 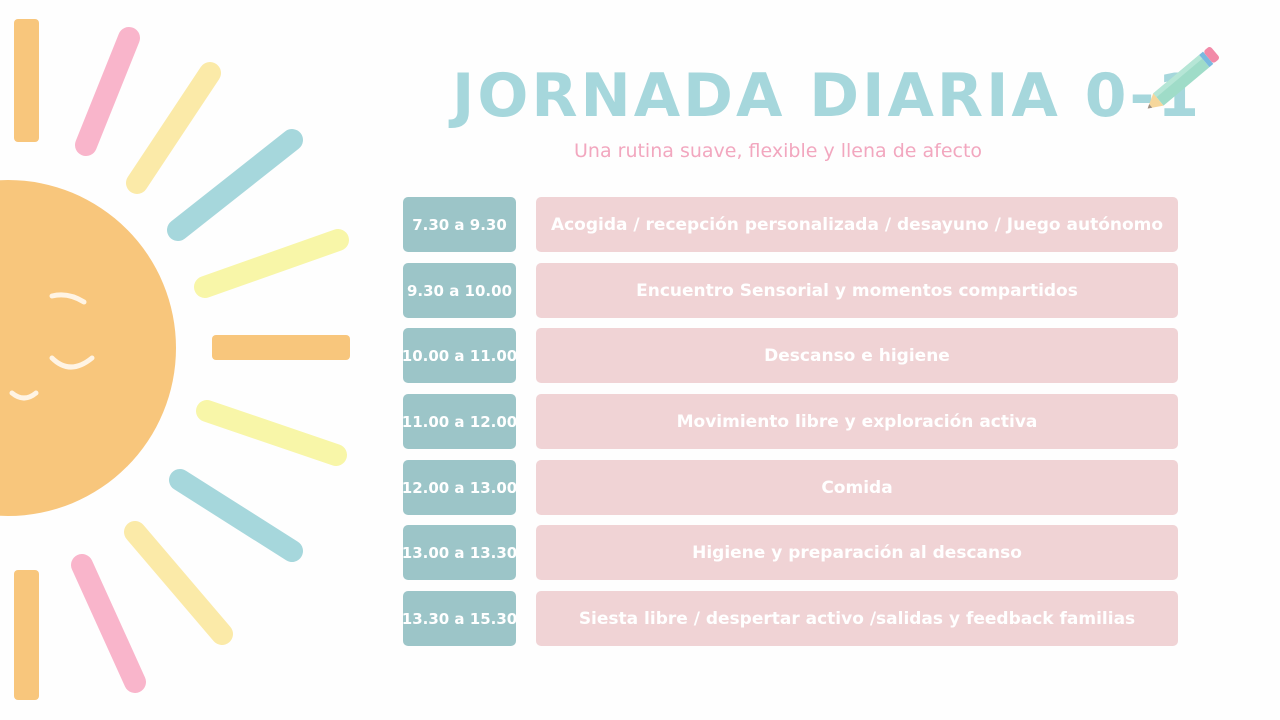 What do you see at coordinates (459, 224) in the screenshot?
I see `time-slot: 7.30 a 9.30` at bounding box center [459, 224].